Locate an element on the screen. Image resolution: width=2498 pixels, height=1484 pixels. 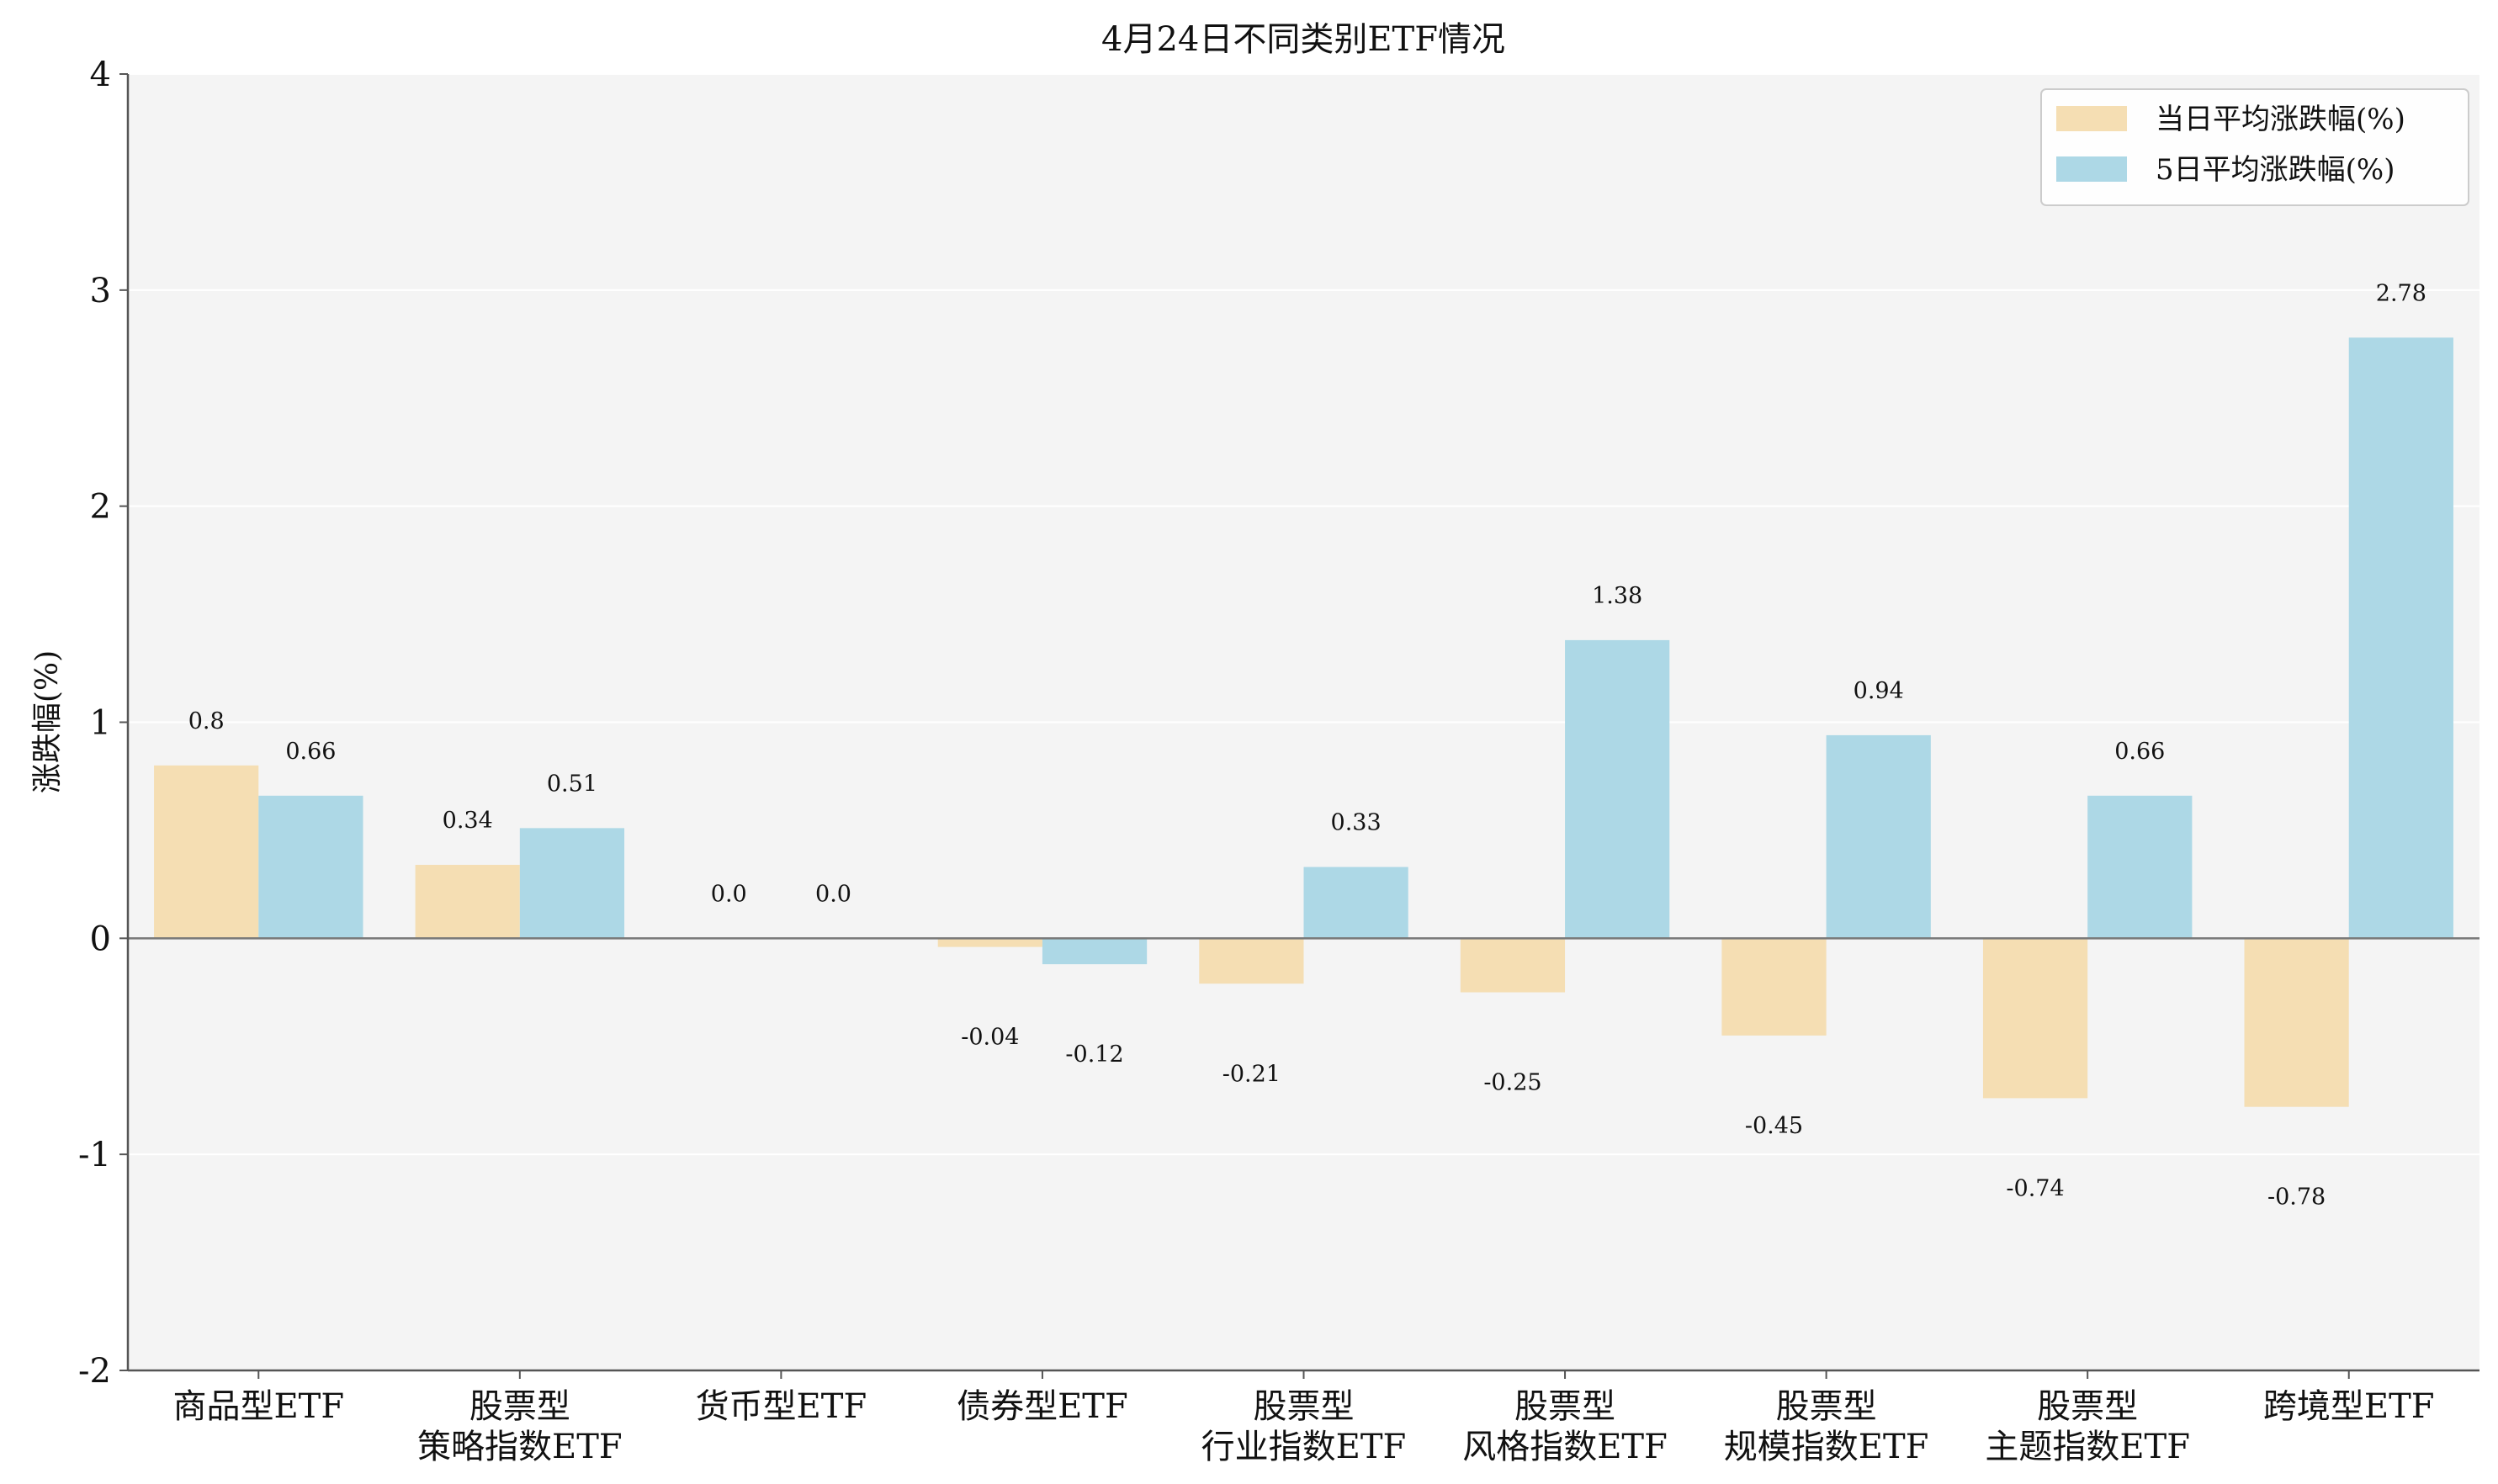
legend-label-series-1: 当日平均涨跌幅(%) is located at coordinates (2280, 119).